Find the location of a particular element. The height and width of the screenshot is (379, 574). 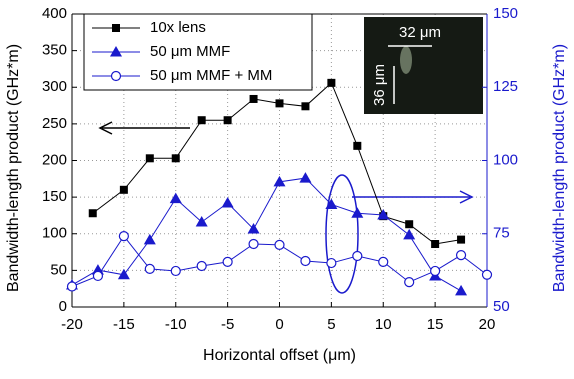

x-tick-label: 0 is located at coordinates (279, 324).